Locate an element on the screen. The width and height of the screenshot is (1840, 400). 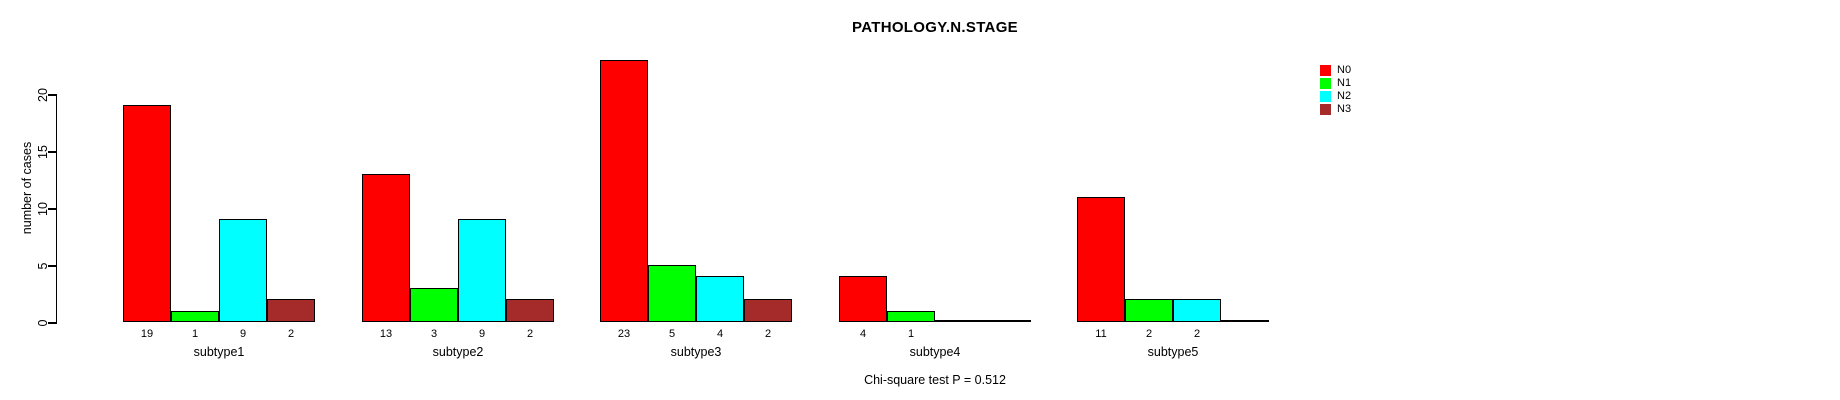
bar-n0-subtype2 is located at coordinates (386, 248).